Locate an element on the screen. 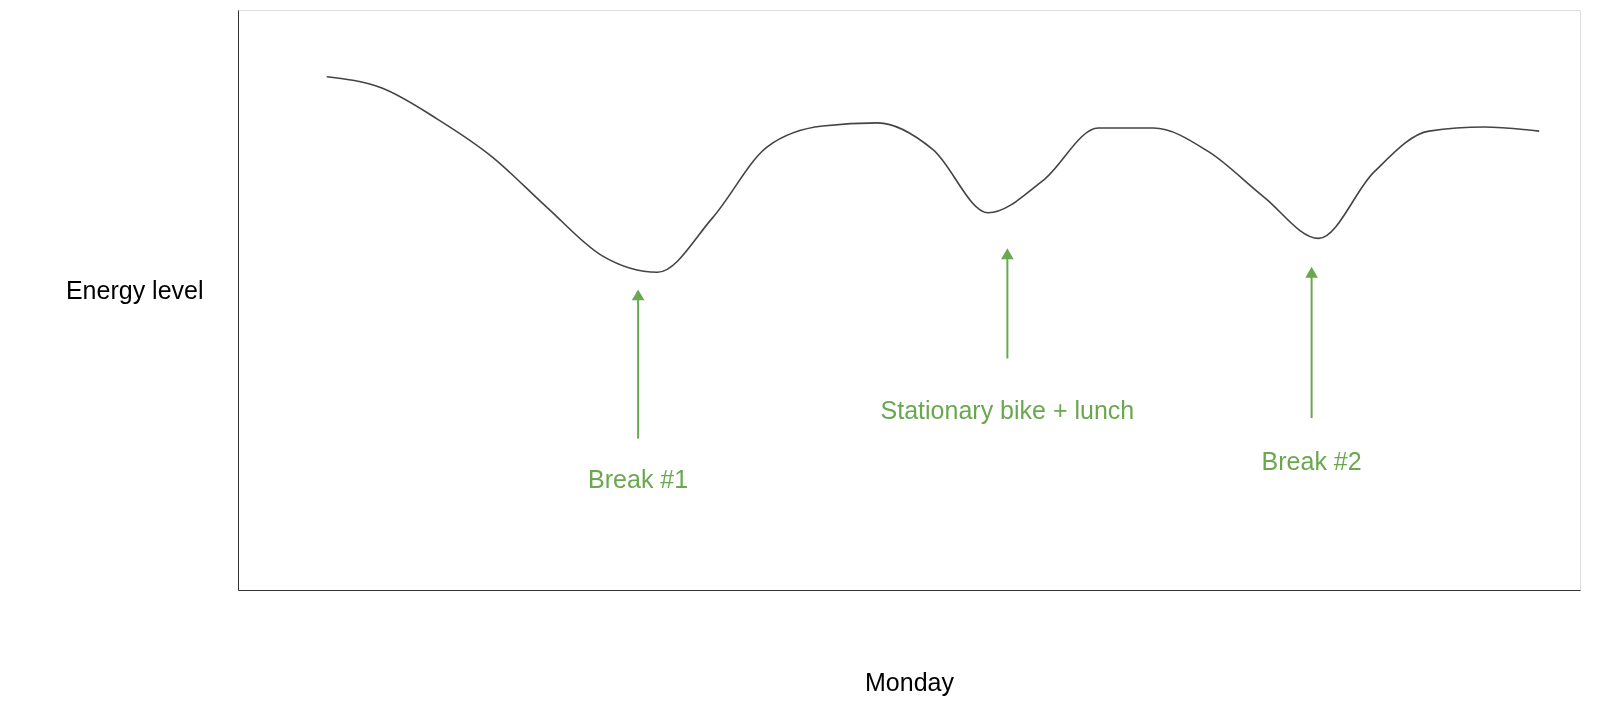 Image resolution: width=1600 pixels, height=702 pixels. annotation: Stationary bike + lunch is located at coordinates (1007, 409).